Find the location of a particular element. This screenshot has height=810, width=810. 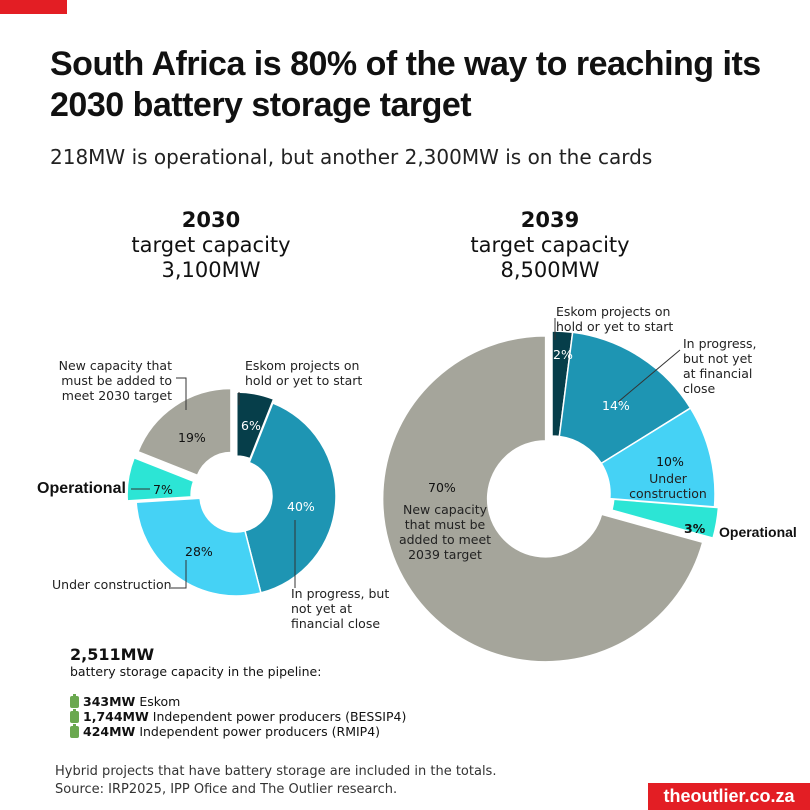

pipeline-item: 424MW Independent power producers (RMIP4) is located at coordinates (238, 731).